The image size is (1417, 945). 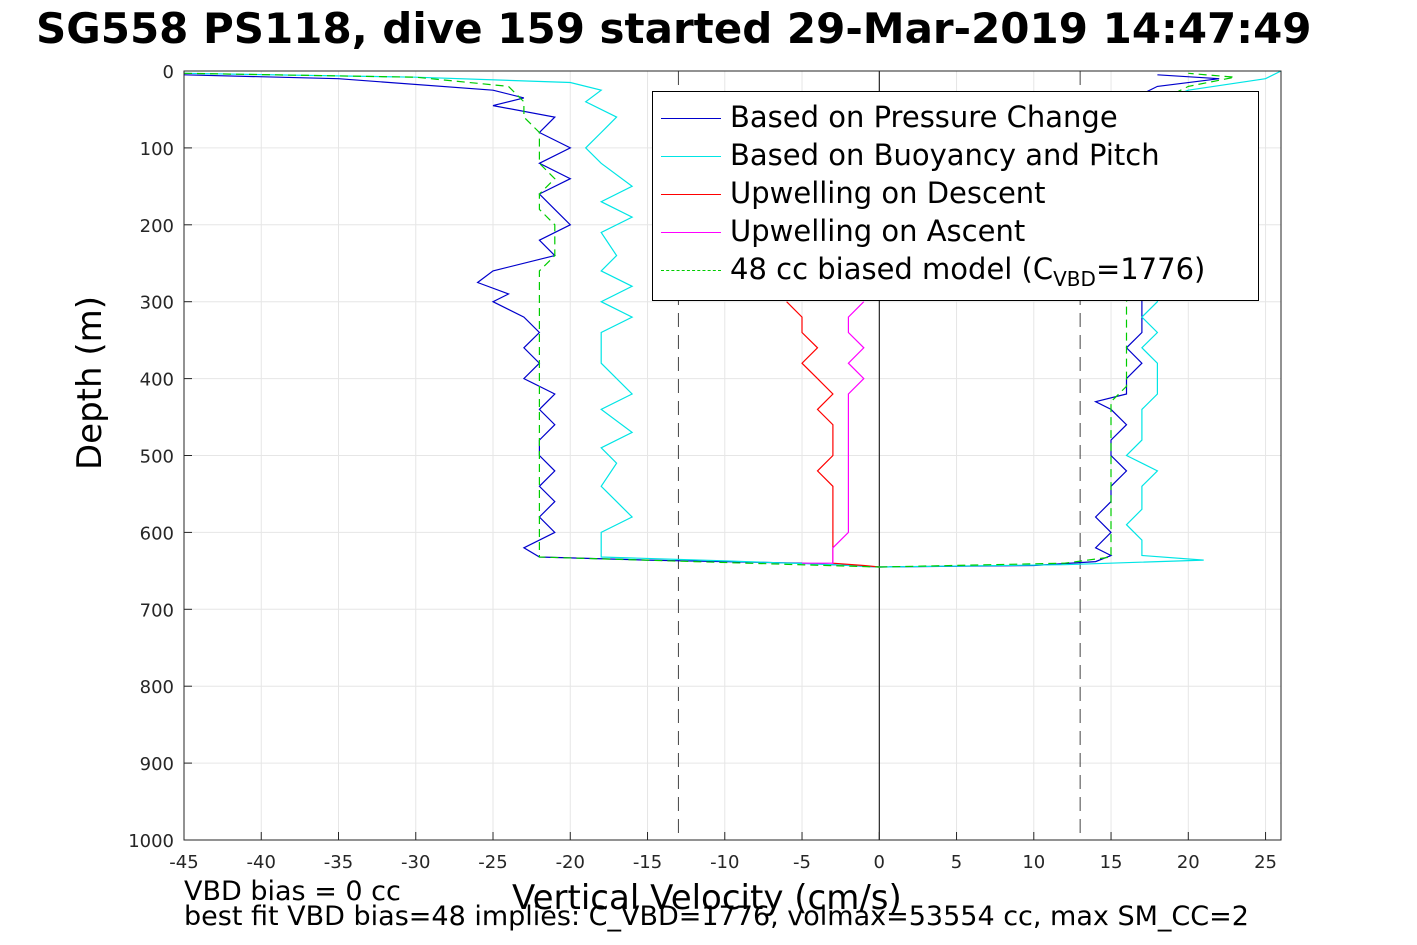 I want to click on y-tick-label: 600, so click(x=157, y=533).